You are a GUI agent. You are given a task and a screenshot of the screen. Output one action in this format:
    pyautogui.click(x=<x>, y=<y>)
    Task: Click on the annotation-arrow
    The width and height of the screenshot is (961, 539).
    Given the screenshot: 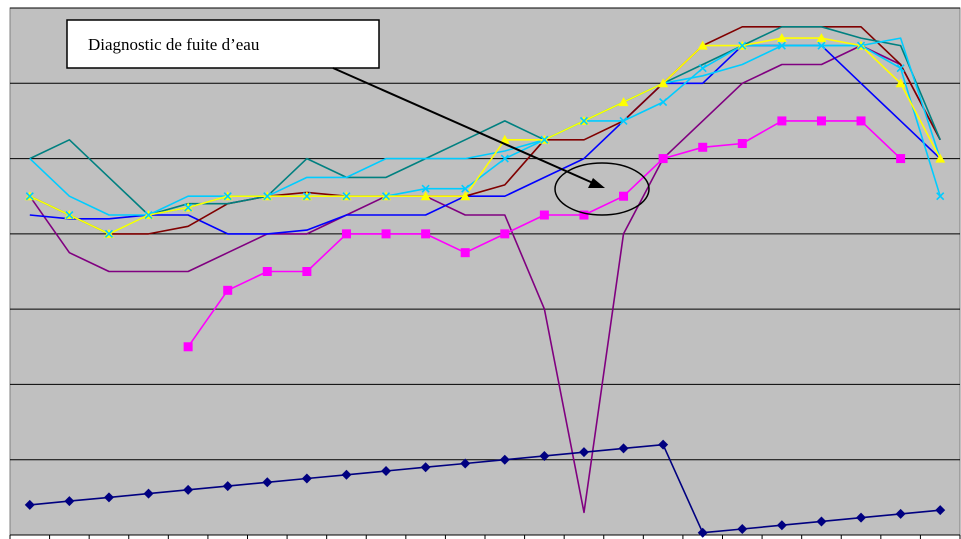 What is the action you would take?
    pyautogui.click(x=463, y=125)
    